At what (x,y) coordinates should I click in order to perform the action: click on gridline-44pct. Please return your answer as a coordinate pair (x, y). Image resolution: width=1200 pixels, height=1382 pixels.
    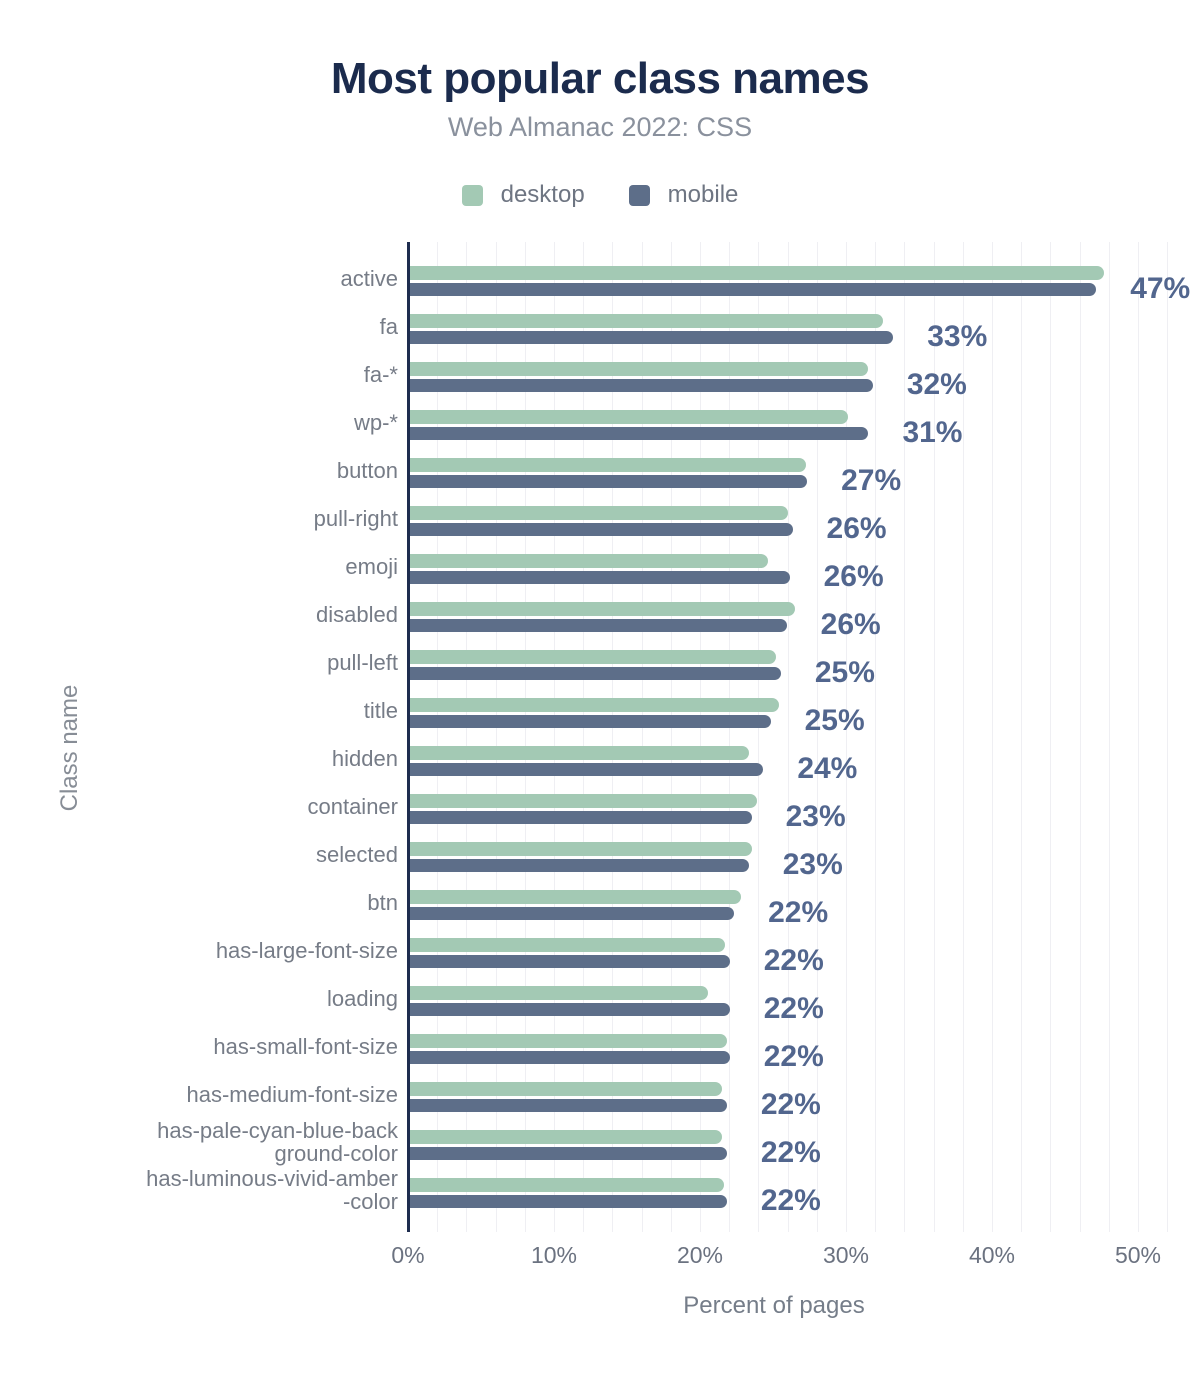
    Looking at the image, I should click on (1051, 737).